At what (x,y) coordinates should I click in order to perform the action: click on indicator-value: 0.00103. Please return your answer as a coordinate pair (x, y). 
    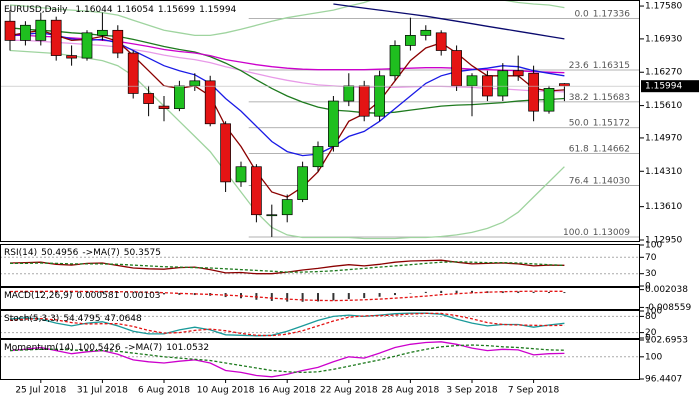
    Looking at the image, I should click on (141, 296).